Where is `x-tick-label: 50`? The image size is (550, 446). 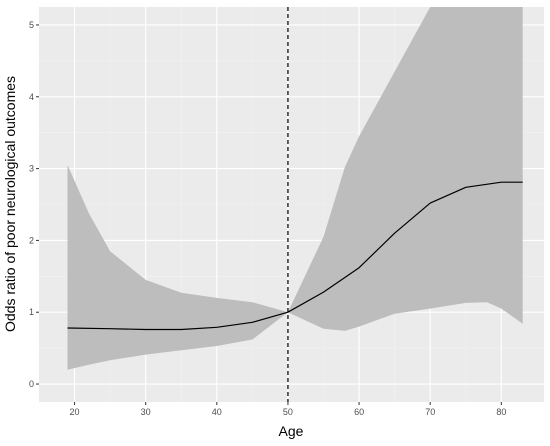 x-tick-label: 50 is located at coordinates (288, 412).